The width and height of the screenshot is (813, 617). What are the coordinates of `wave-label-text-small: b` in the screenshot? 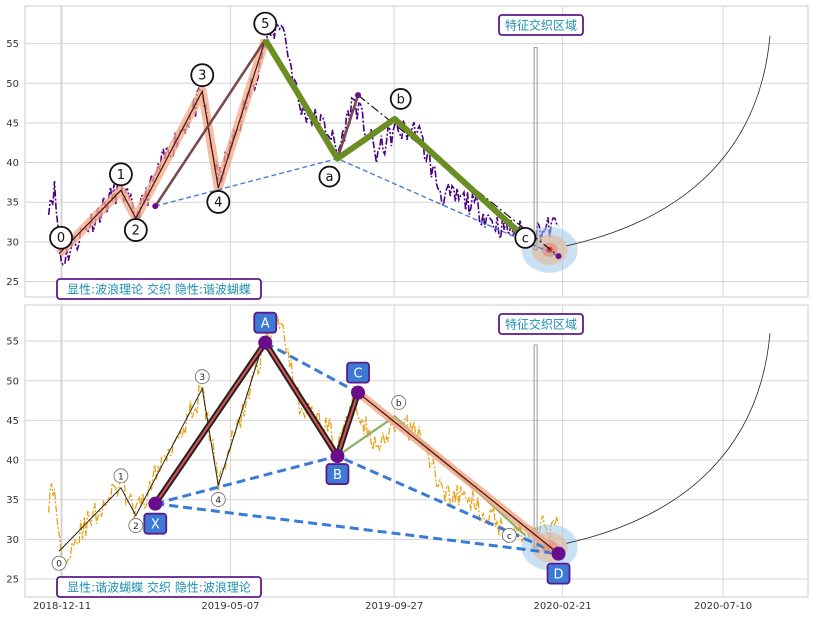 It's located at (399, 404).